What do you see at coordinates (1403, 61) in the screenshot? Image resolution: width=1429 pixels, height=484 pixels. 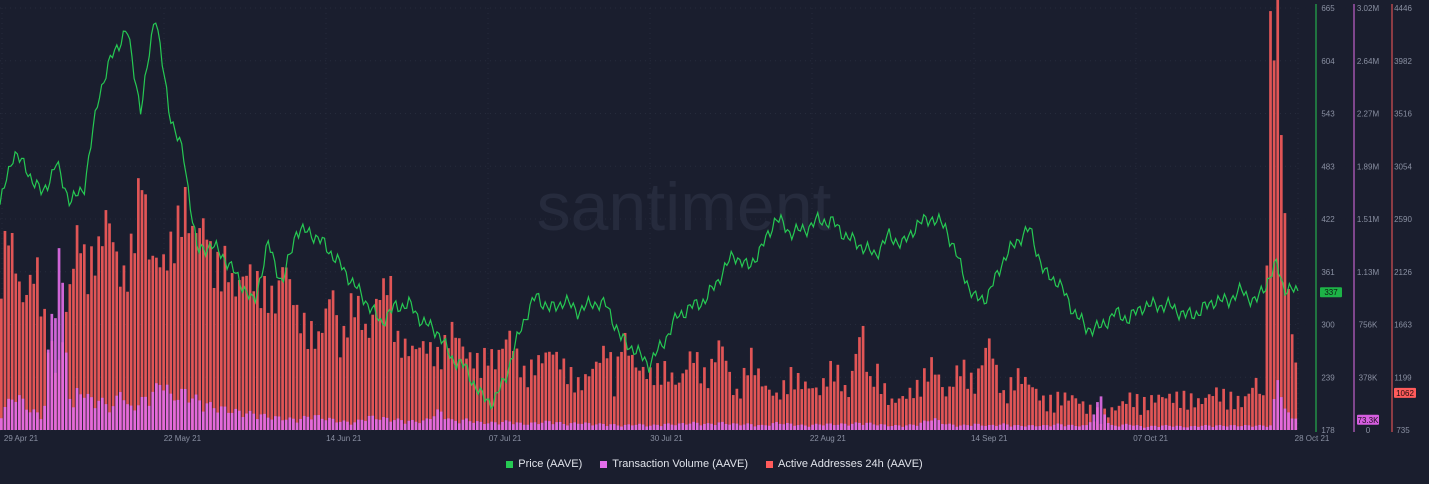 I see `addresses-axis-tick-label: 3982` at bounding box center [1403, 61].